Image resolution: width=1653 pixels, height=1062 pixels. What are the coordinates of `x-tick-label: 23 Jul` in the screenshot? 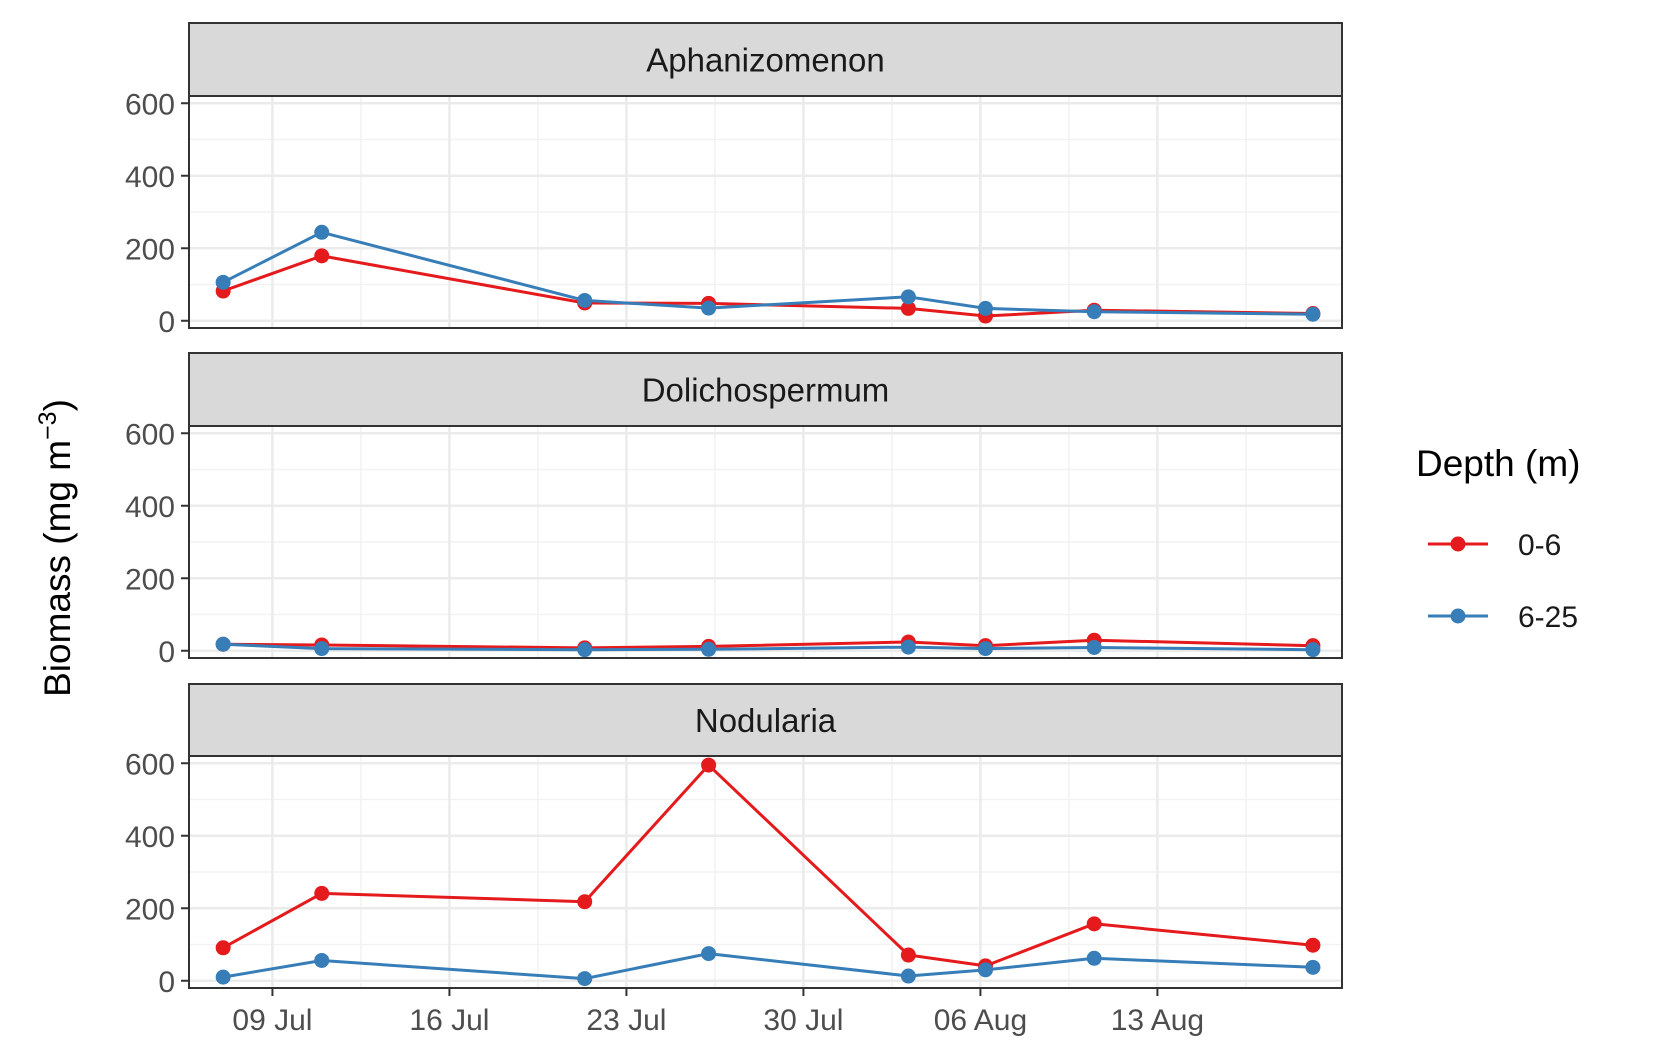 It's located at (626, 1020).